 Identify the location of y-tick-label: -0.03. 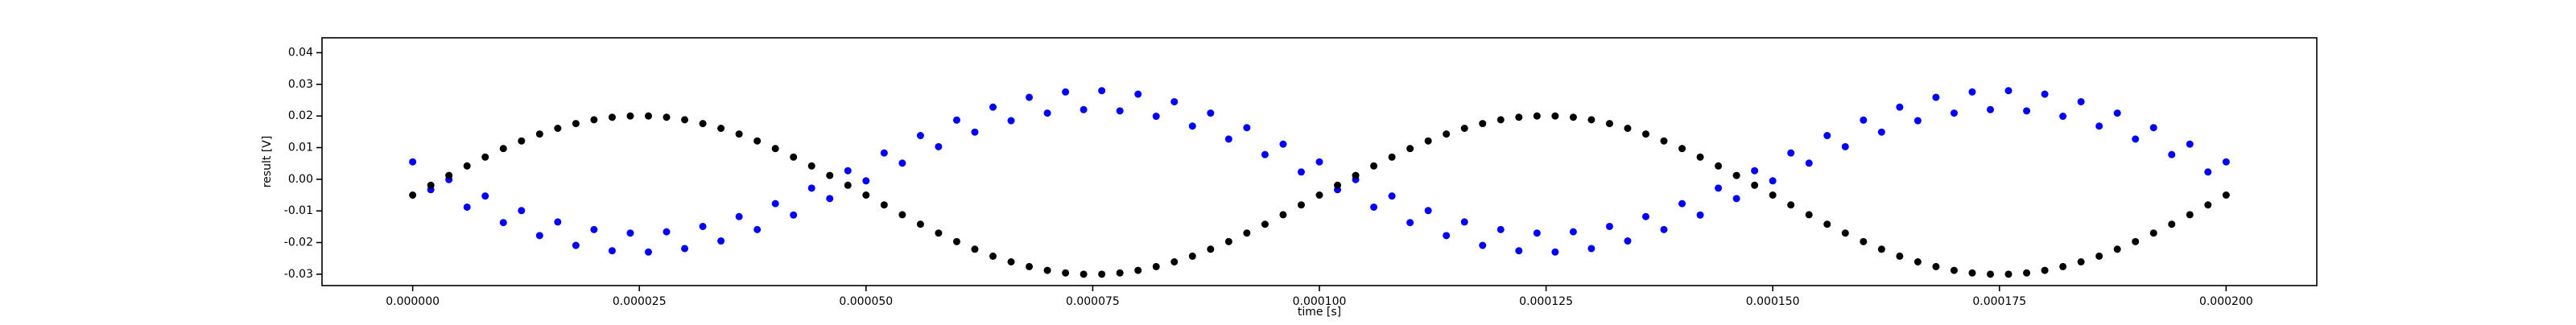
(298, 274).